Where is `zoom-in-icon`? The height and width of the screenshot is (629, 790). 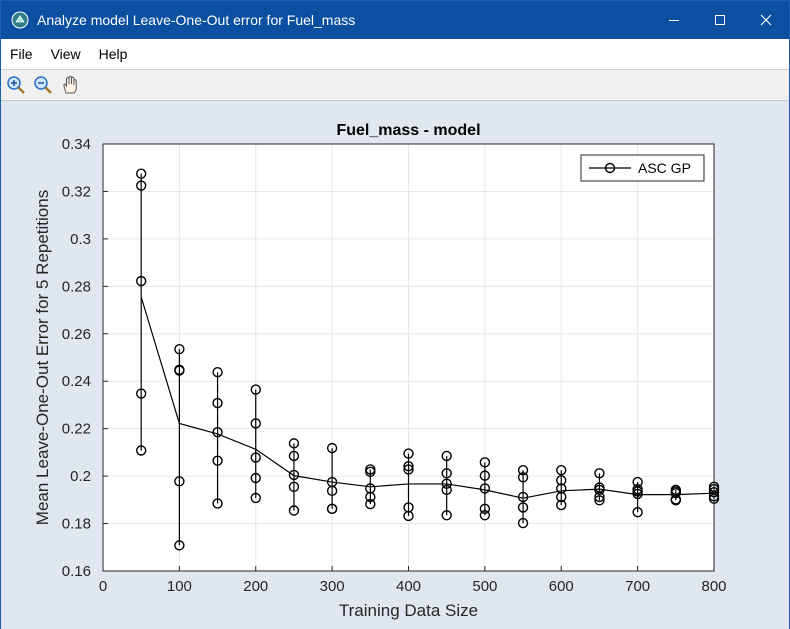 zoom-in-icon is located at coordinates (16, 85).